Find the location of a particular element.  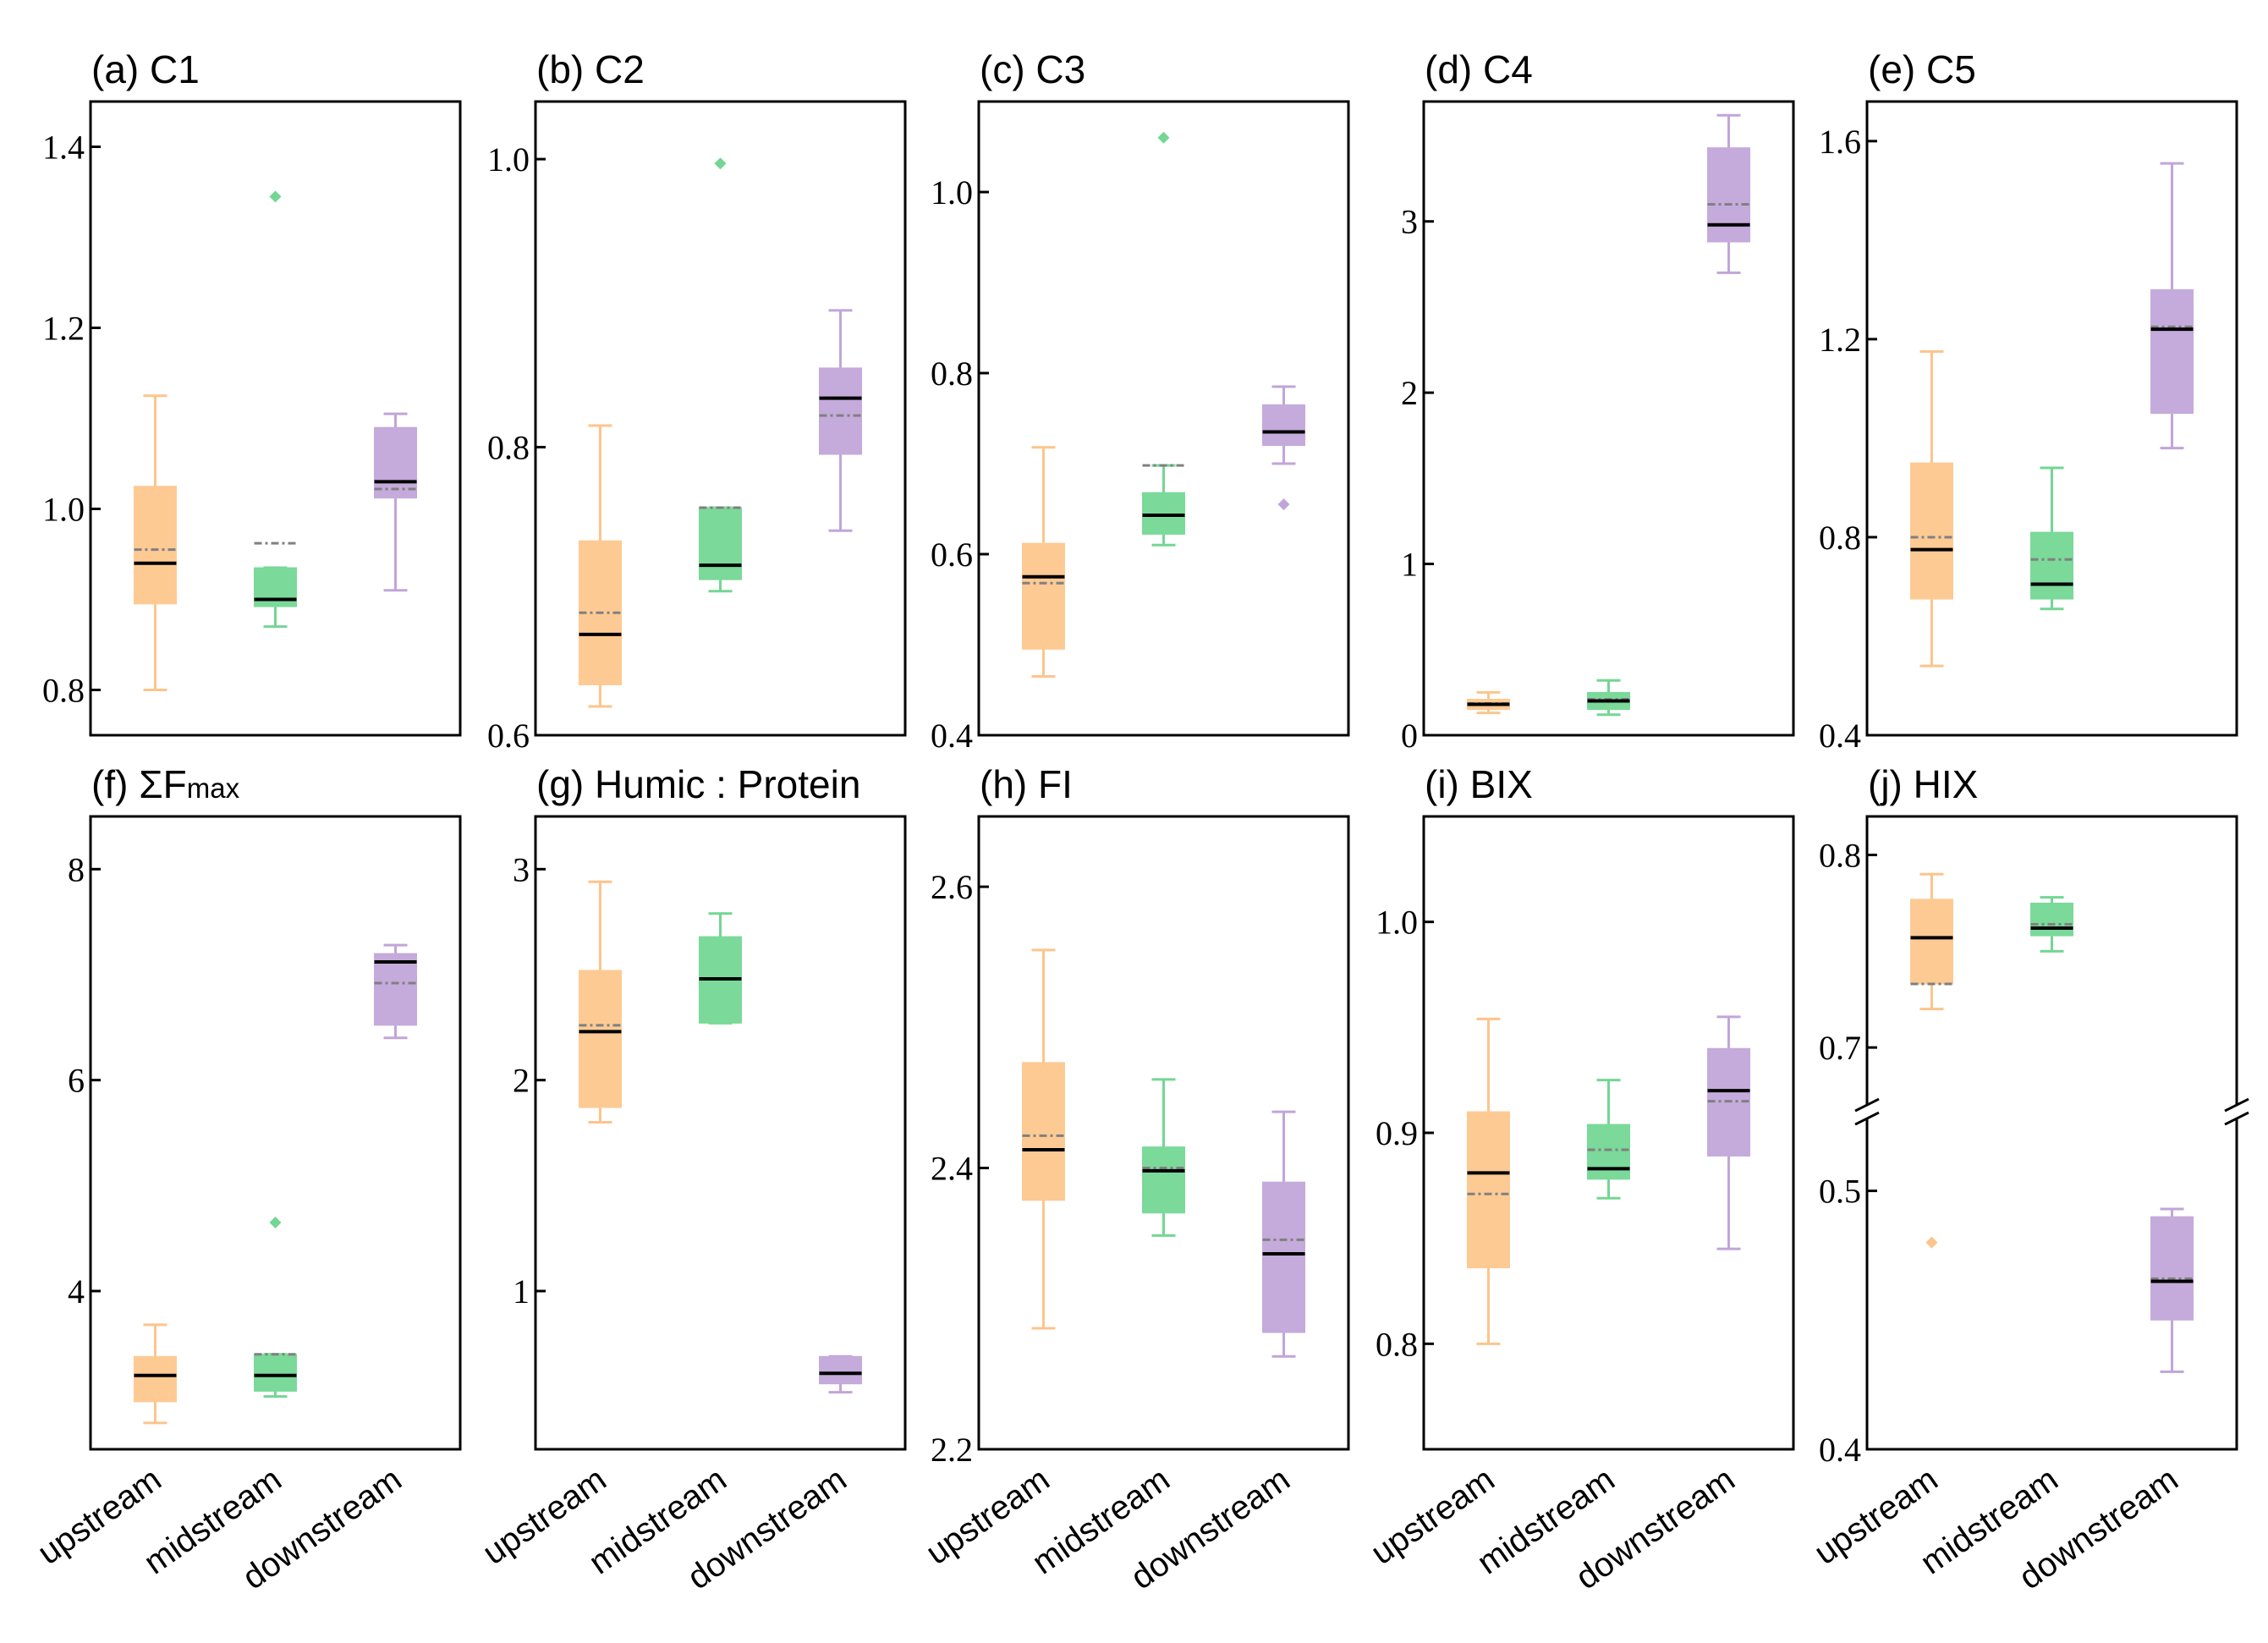

panel-title: (b) C2 is located at coordinates (590, 69).